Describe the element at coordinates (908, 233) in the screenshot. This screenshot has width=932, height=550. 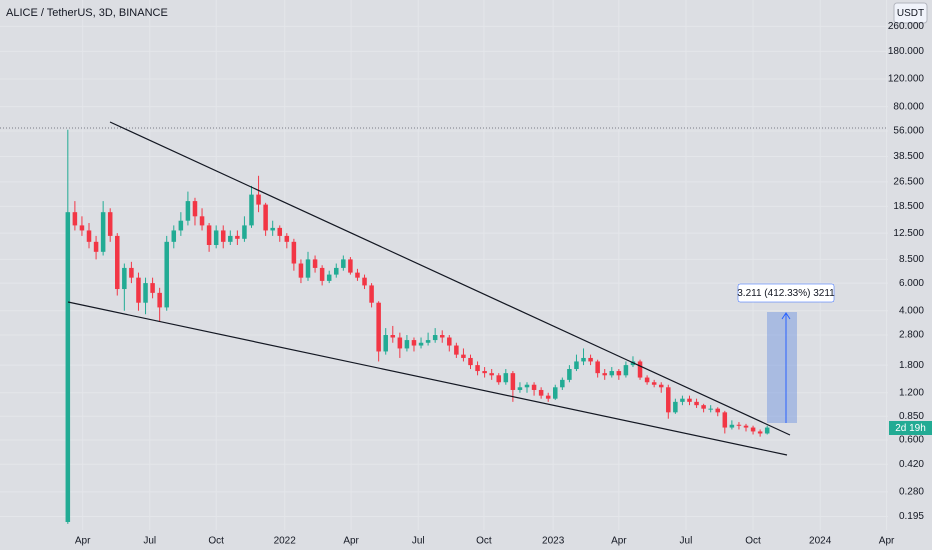
I see `y-tick-label: 12.500` at that location.